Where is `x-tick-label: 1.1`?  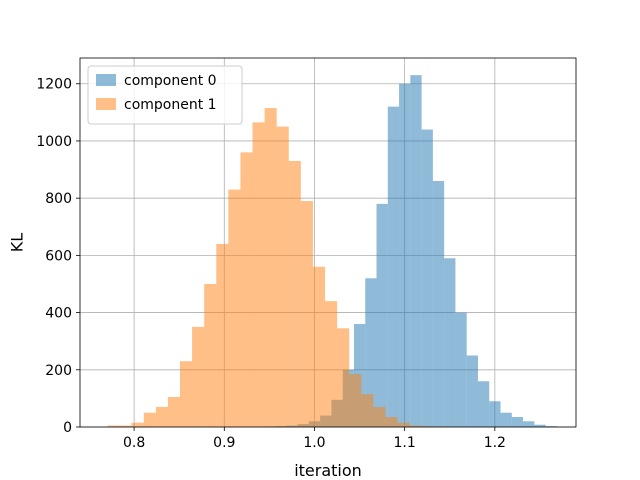 x-tick-label: 1.1 is located at coordinates (405, 443).